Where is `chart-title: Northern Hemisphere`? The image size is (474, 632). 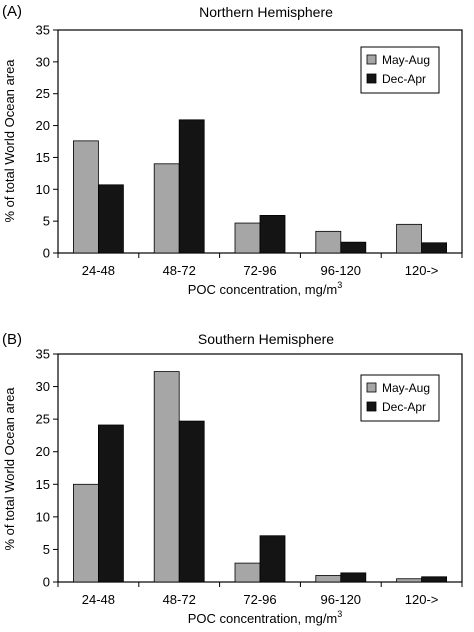 chart-title: Northern Hemisphere is located at coordinates (266, 12).